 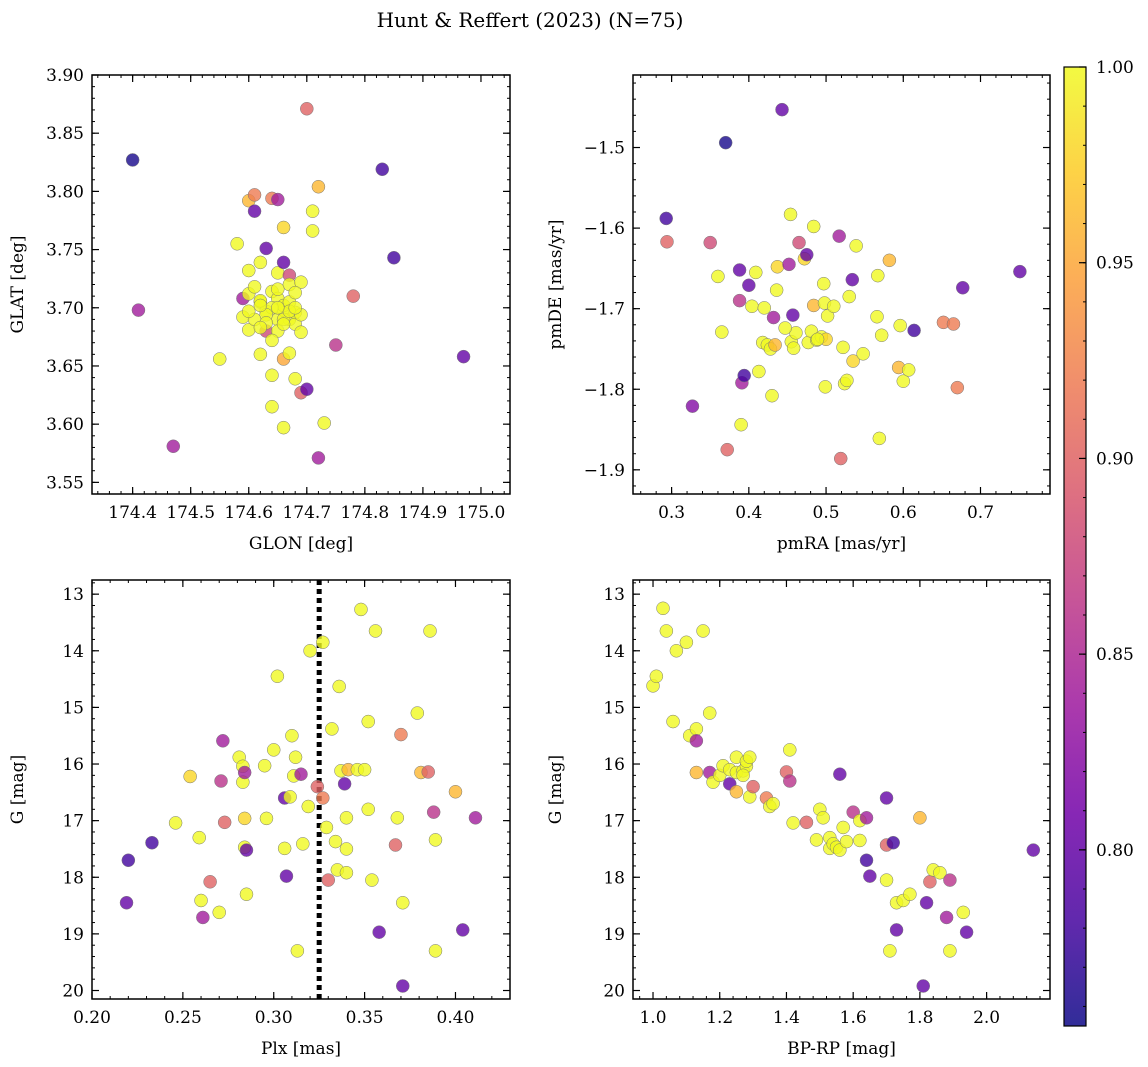 I want to click on x-tick-label: 0.40, so click(x=456, y=1018).